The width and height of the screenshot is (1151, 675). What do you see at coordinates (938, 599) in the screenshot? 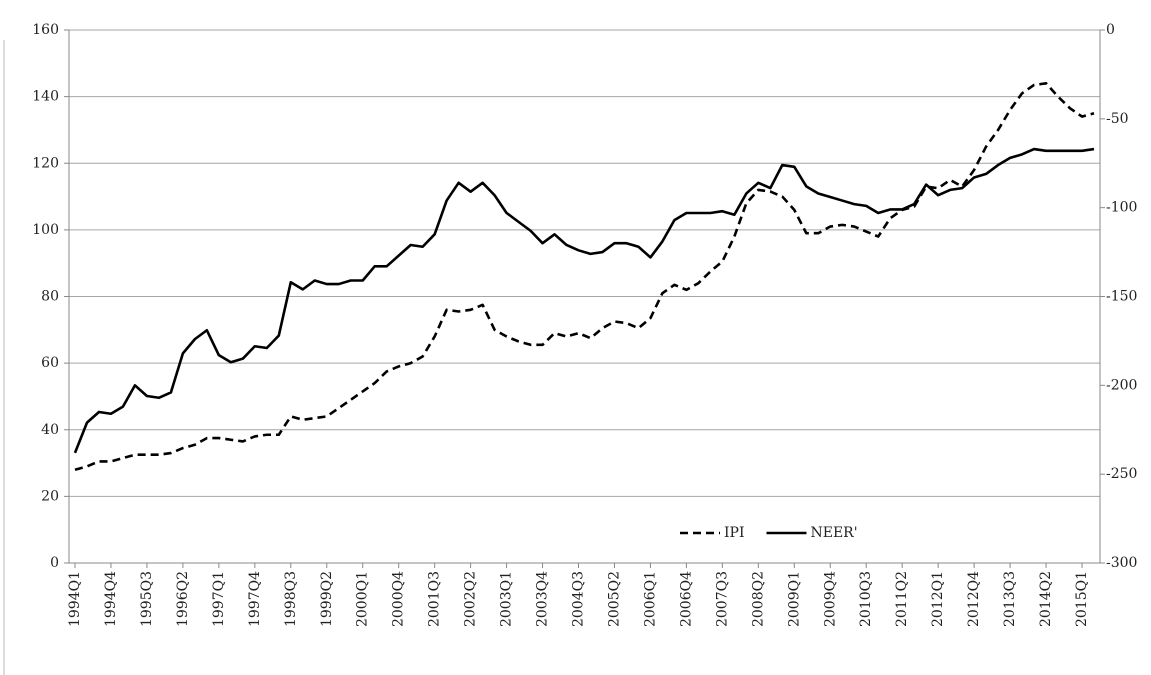
I see `x-tick-label: 2012Q1` at bounding box center [938, 599].